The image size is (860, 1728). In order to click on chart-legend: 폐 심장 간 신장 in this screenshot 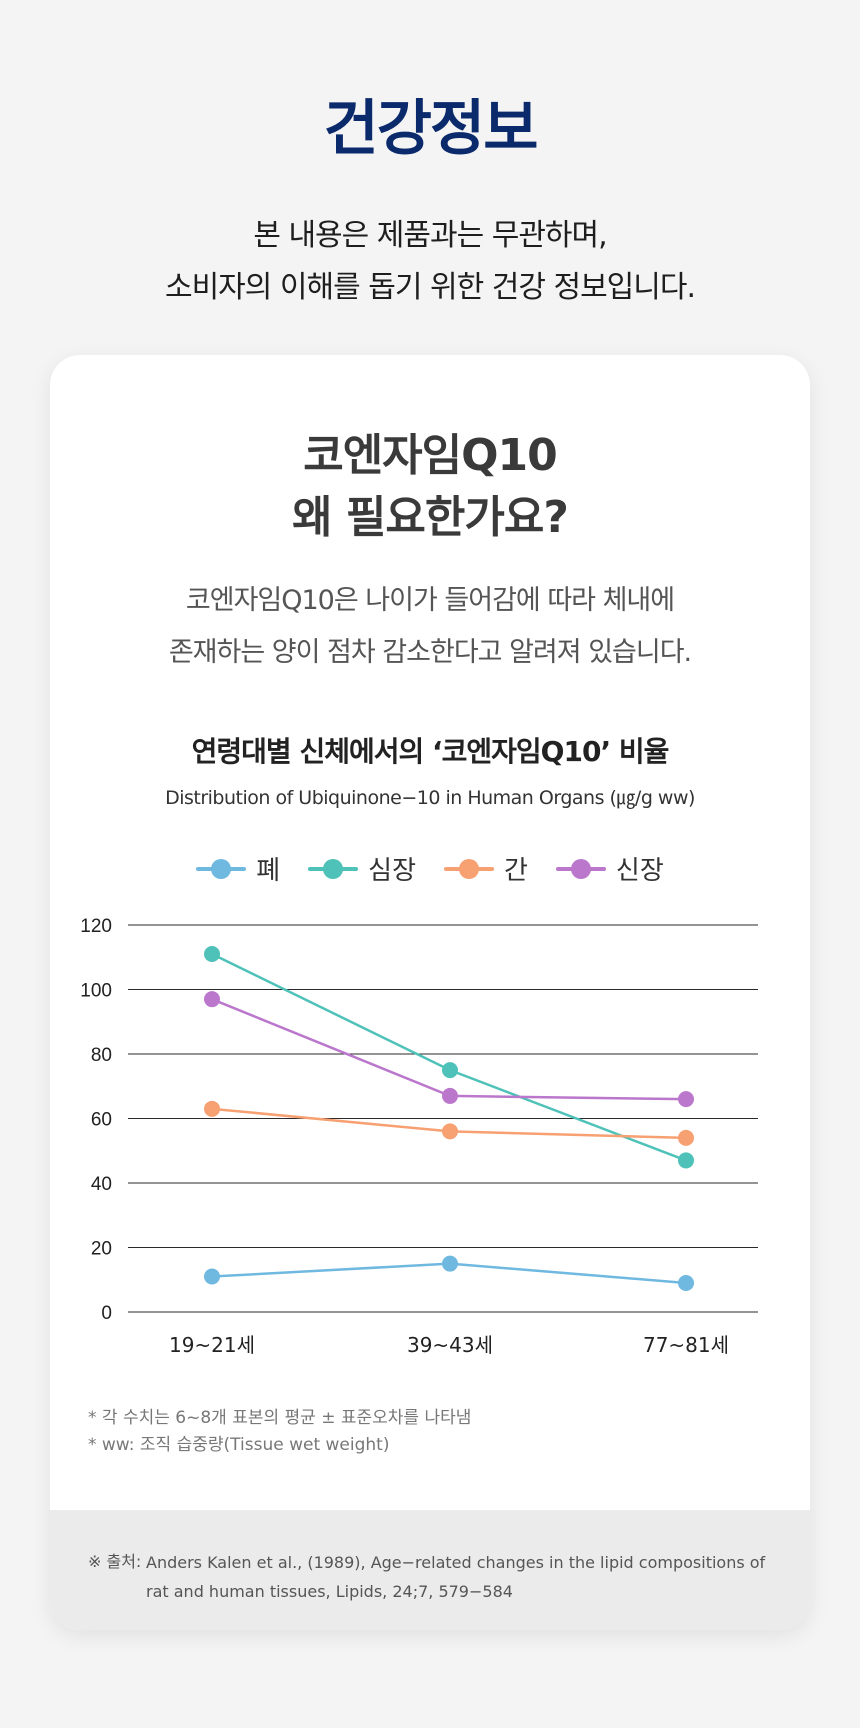, I will do `click(430, 868)`.